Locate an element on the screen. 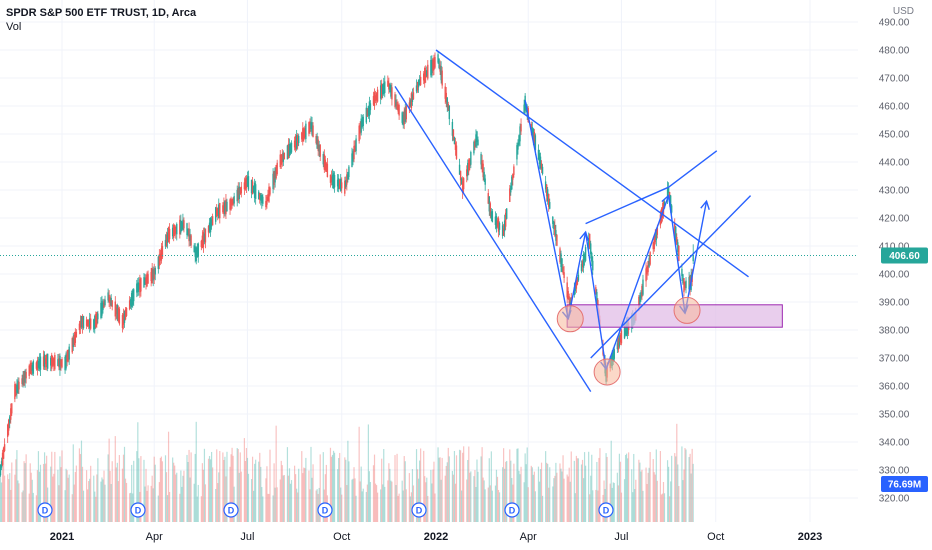 The image size is (932, 550). highlight-circle is located at coordinates (687, 310).